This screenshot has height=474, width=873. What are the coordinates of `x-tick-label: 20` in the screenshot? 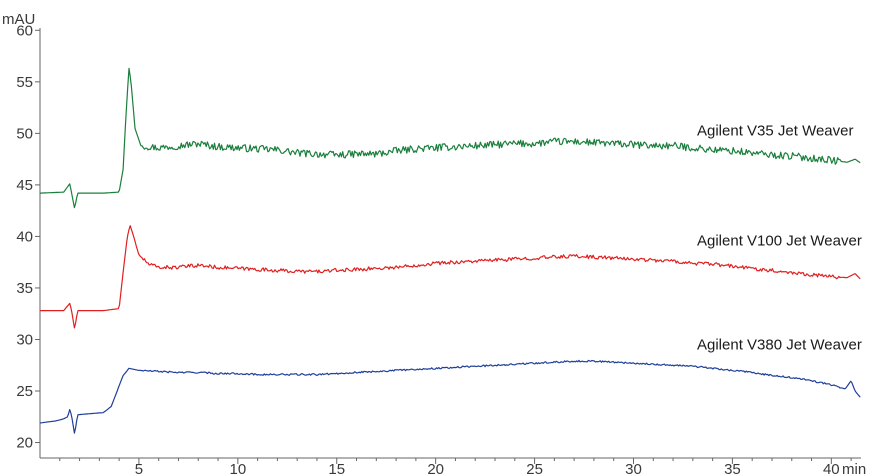 It's located at (435, 467).